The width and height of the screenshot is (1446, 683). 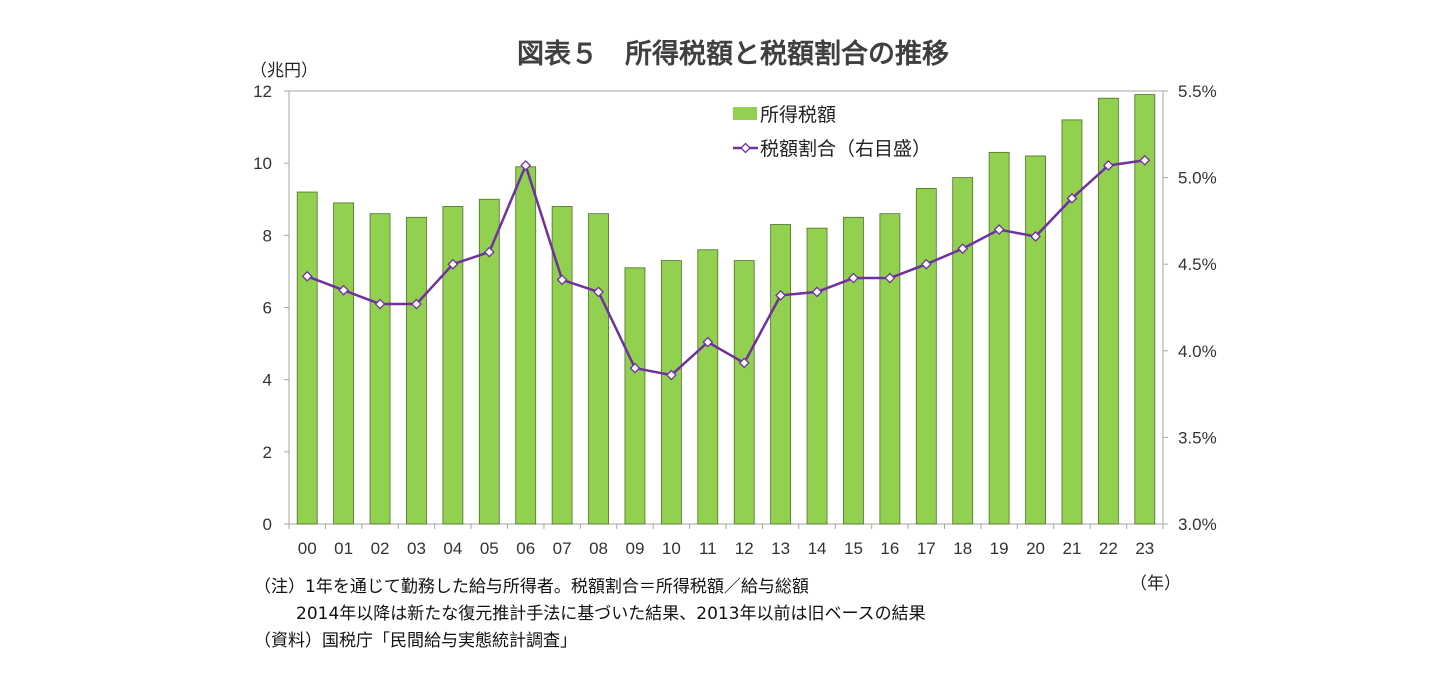 I want to click on left-tick-label: 4, so click(x=267, y=380).